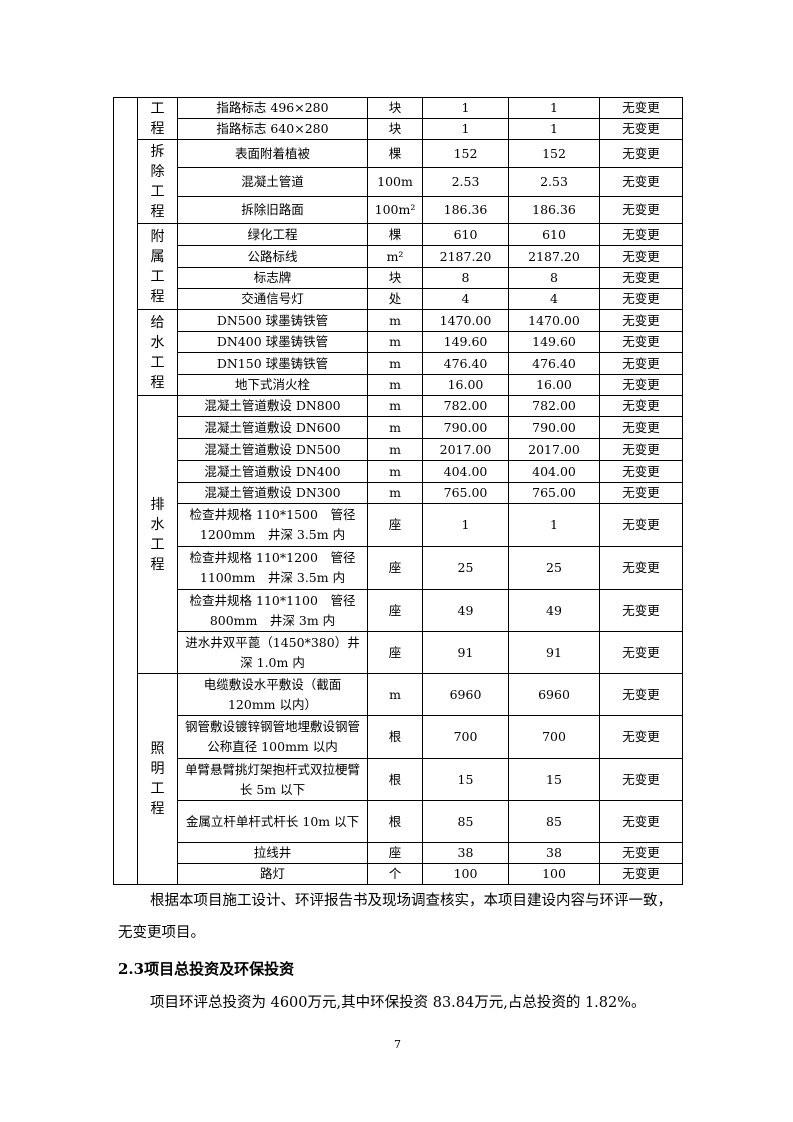 This screenshot has height=1122, width=793. Describe the element at coordinates (272, 694) in the screenshot. I see `item-name-cell: 电缆敷设水平敷设（截面 120mm 以内）` at that location.